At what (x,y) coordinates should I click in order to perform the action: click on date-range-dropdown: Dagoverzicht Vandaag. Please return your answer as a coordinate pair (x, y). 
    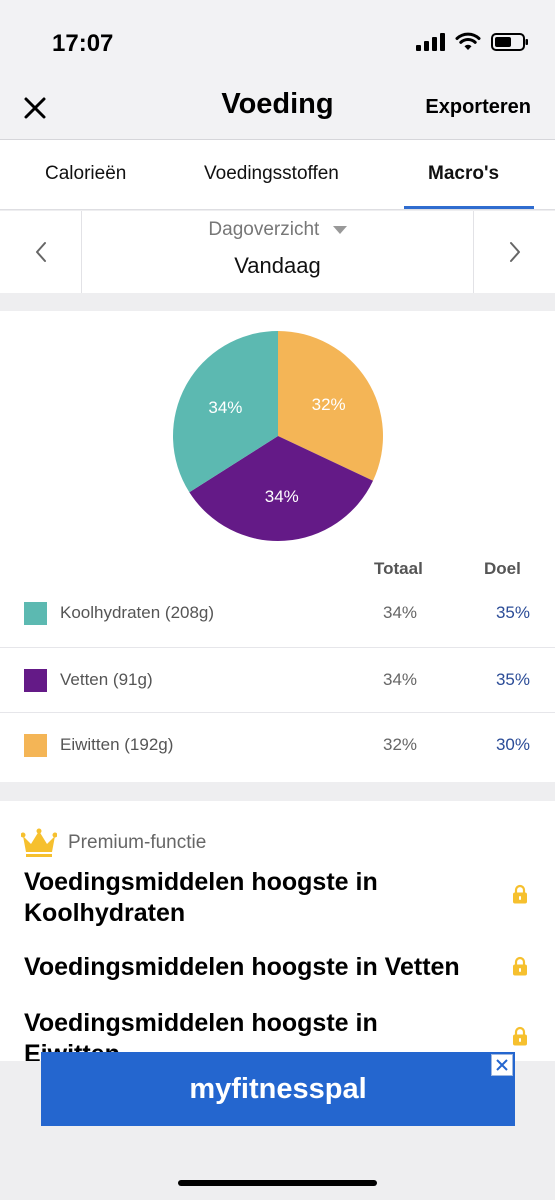
    Looking at the image, I should click on (277, 252).